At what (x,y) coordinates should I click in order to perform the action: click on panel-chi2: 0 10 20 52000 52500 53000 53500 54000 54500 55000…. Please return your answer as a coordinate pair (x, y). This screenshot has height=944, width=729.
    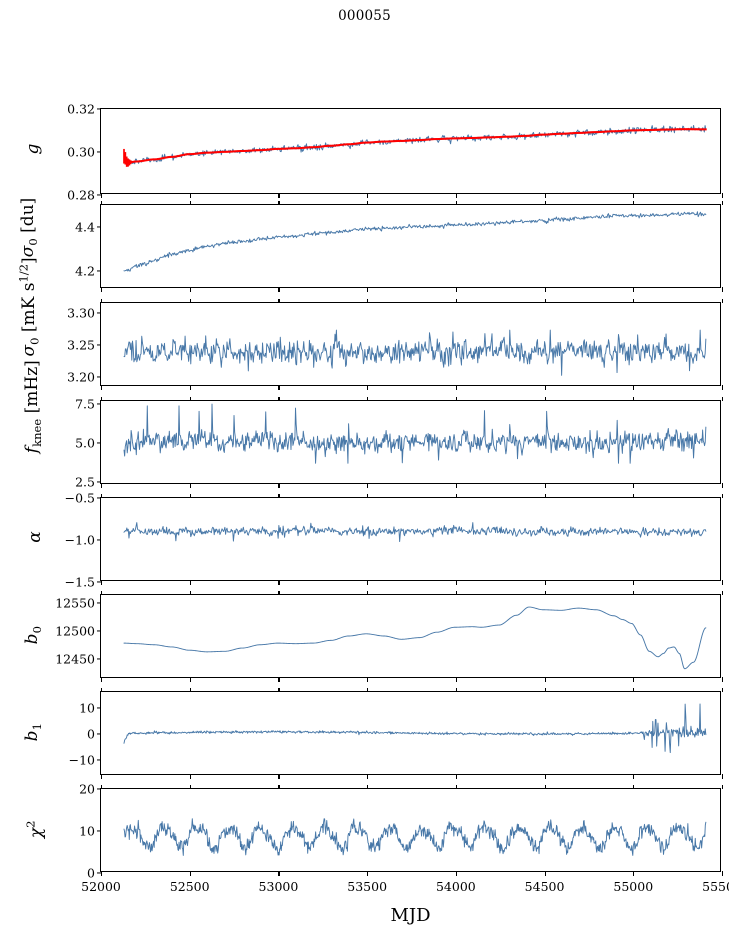
    Looking at the image, I should click on (404, 838).